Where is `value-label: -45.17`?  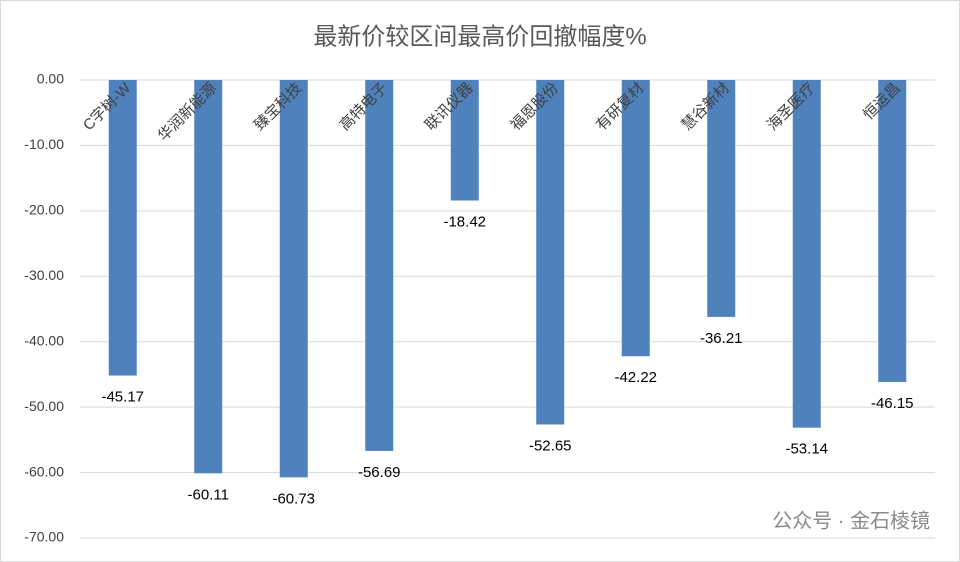
value-label: -45.17 is located at coordinates (122, 397).